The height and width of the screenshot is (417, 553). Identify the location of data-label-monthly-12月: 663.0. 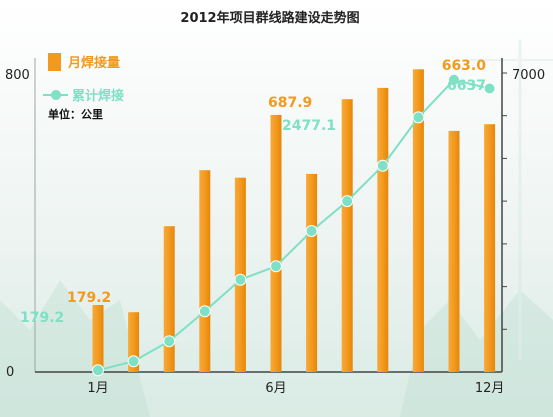
(464, 66).